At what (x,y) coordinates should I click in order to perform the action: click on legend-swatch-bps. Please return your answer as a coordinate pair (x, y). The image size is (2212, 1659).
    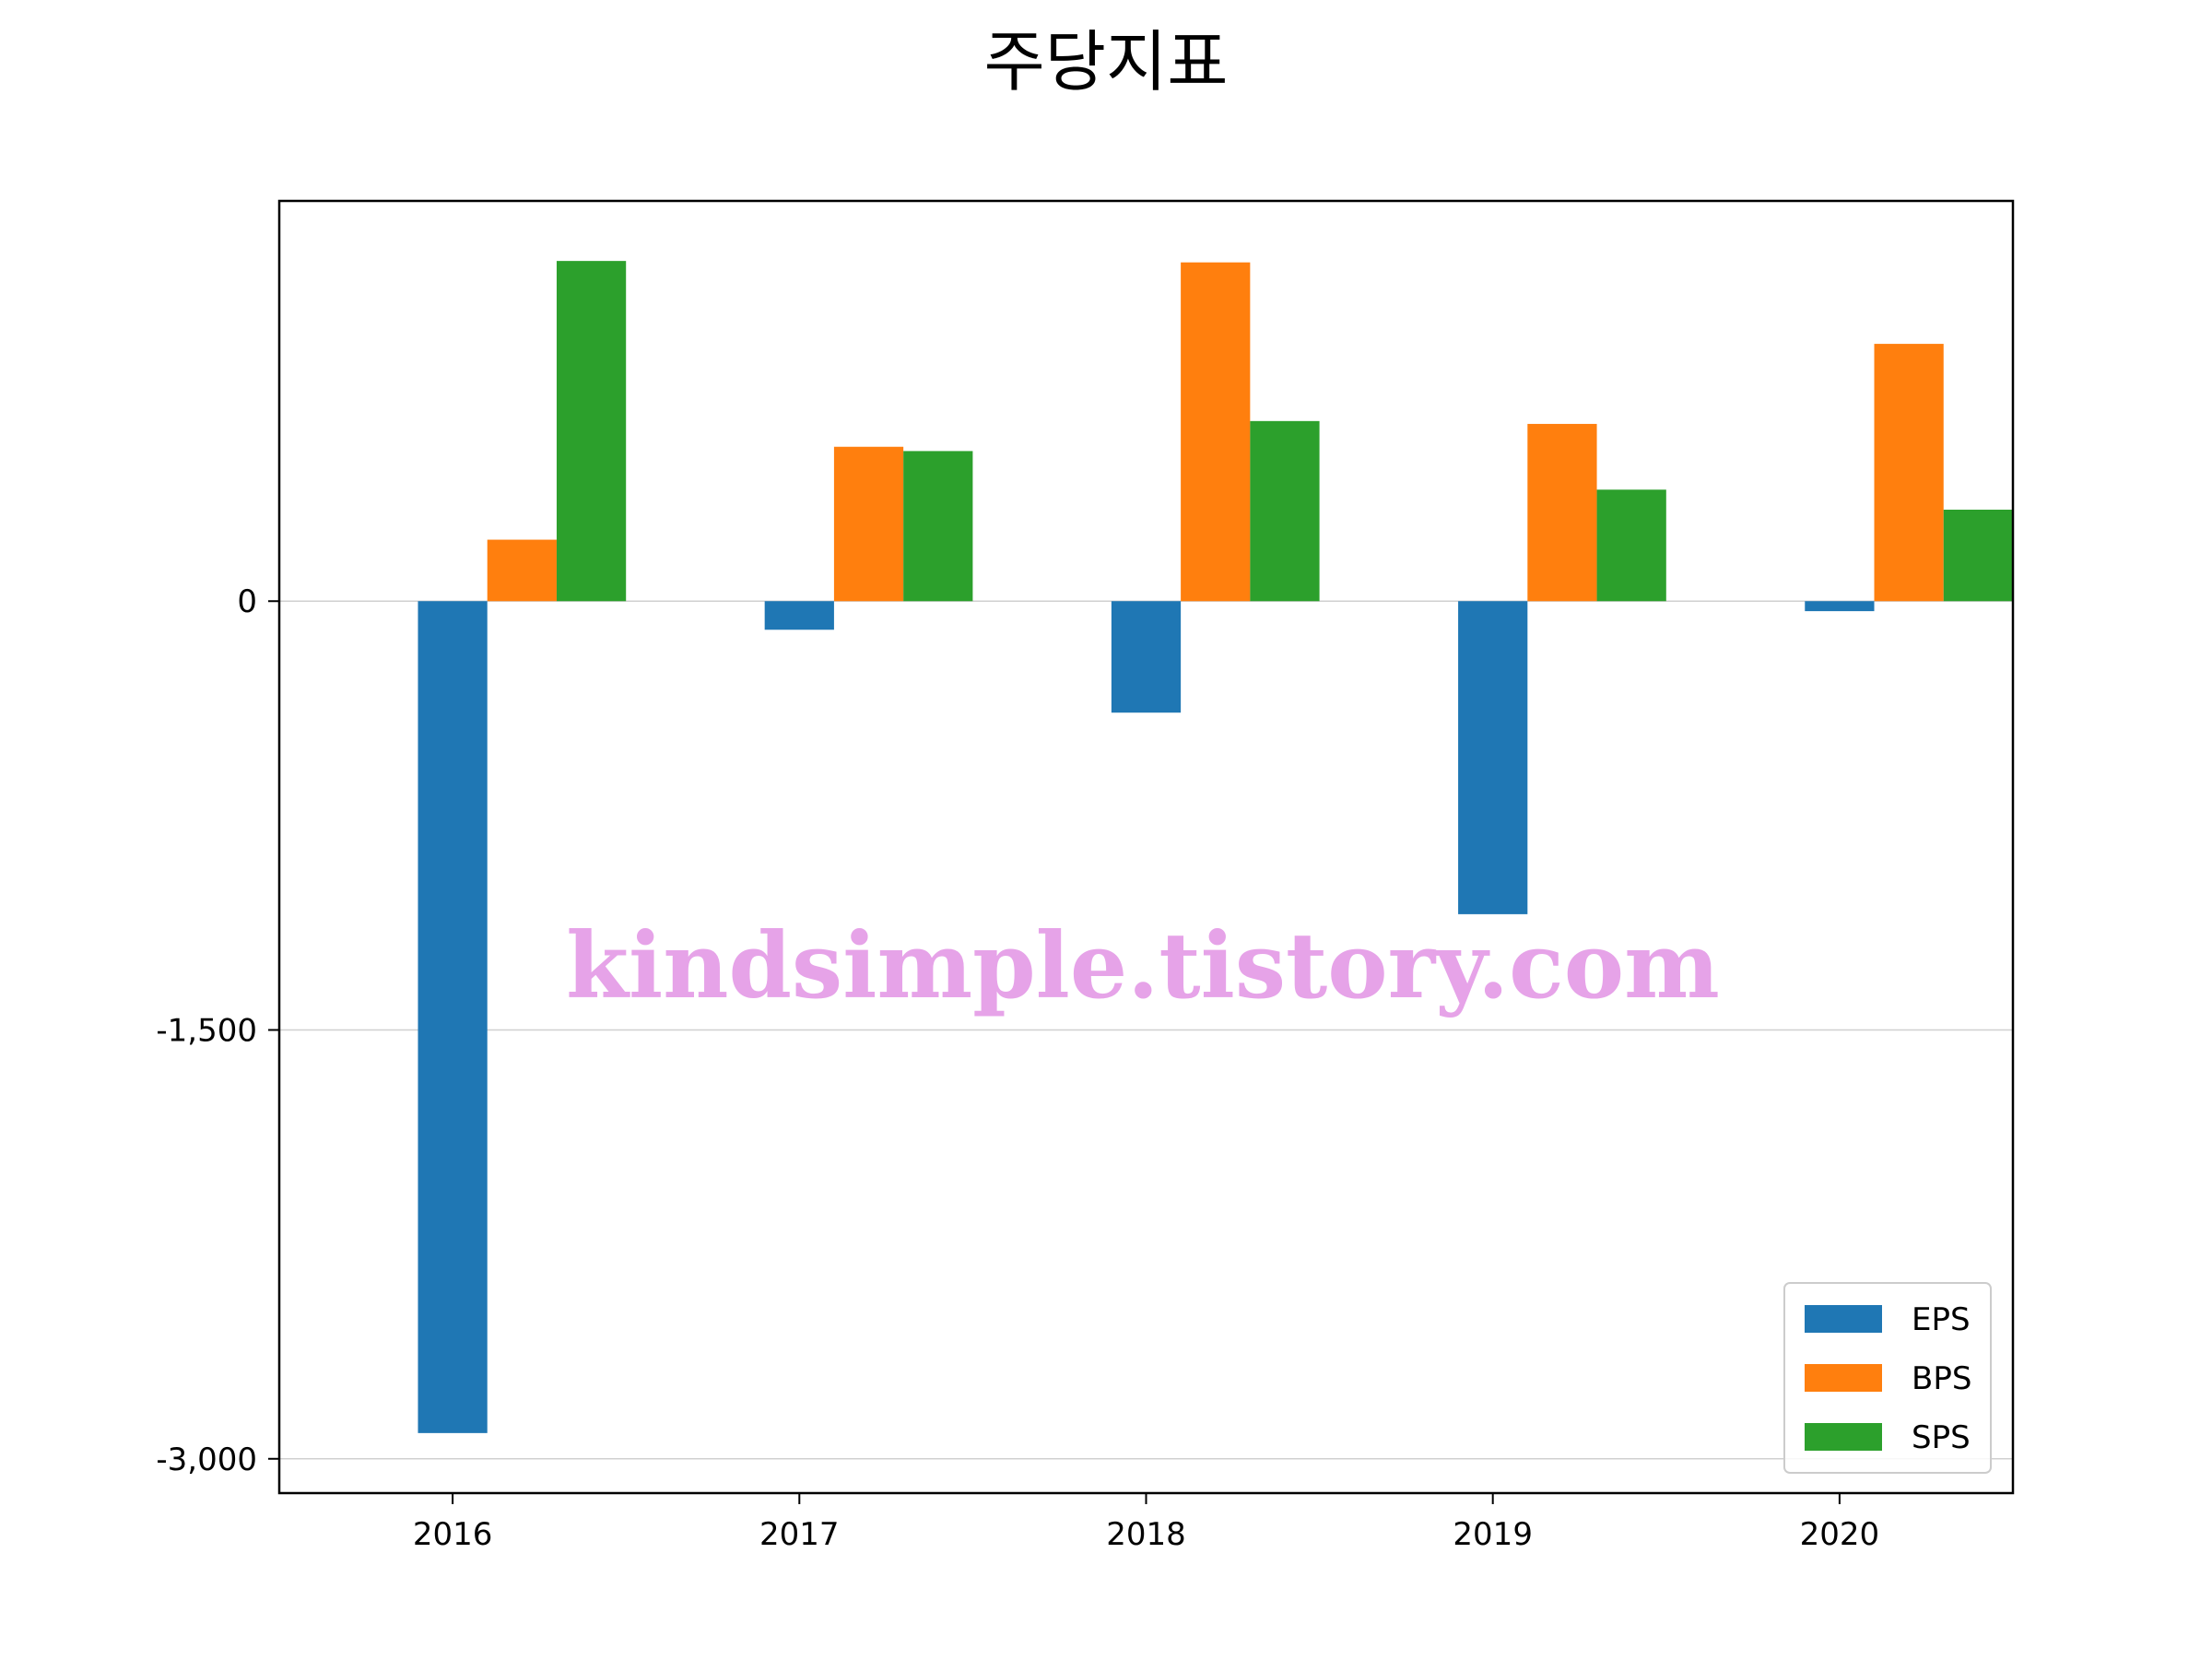
    Looking at the image, I should click on (1843, 1378).